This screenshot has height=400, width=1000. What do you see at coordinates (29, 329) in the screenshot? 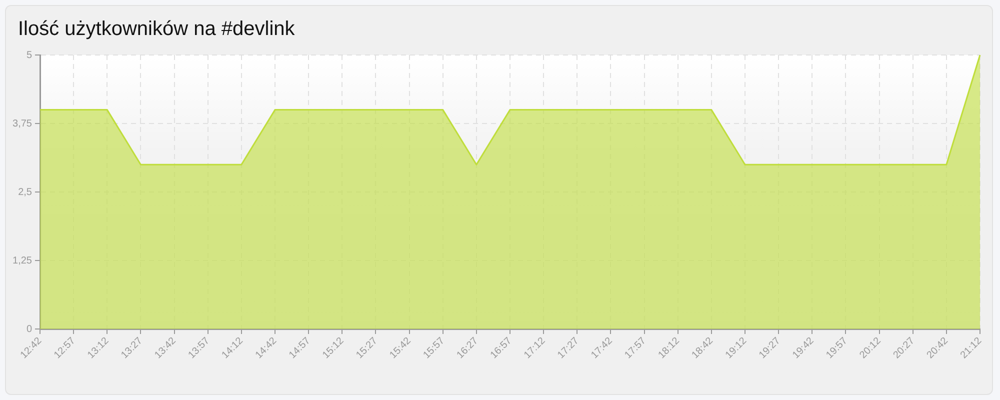
I see `y-tick-label: 0` at bounding box center [29, 329].